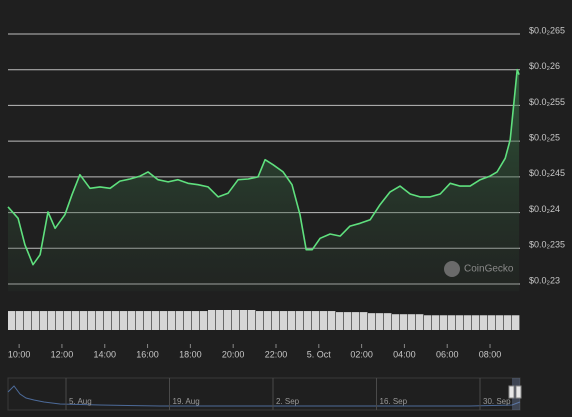 Image resolution: width=572 pixels, height=417 pixels. I want to click on y-tick-label: $0.0₂23, so click(544, 280).